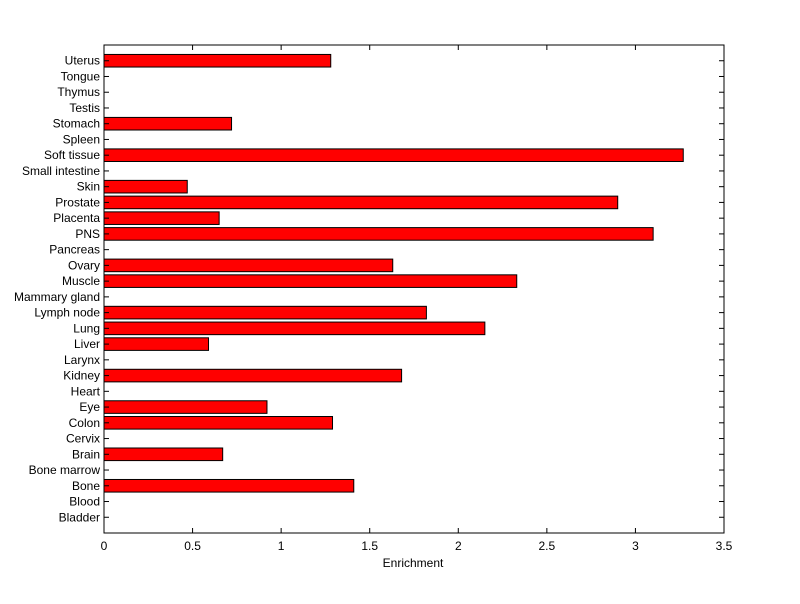 Image resolution: width=800 pixels, height=604 pixels. I want to click on x-tick-label: 3.5, so click(724, 546).